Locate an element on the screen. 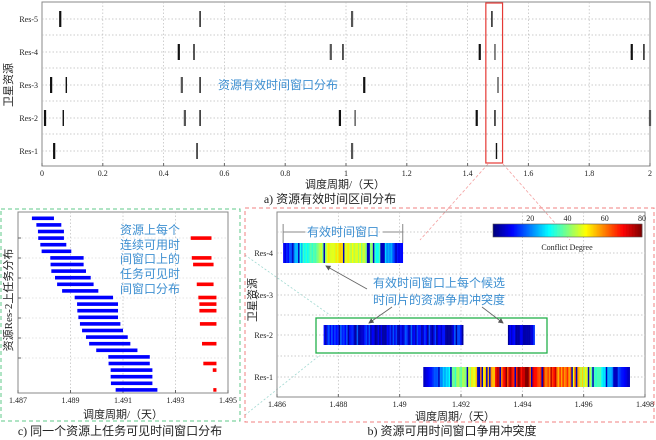  task-window-second is located at coordinates (210, 363).